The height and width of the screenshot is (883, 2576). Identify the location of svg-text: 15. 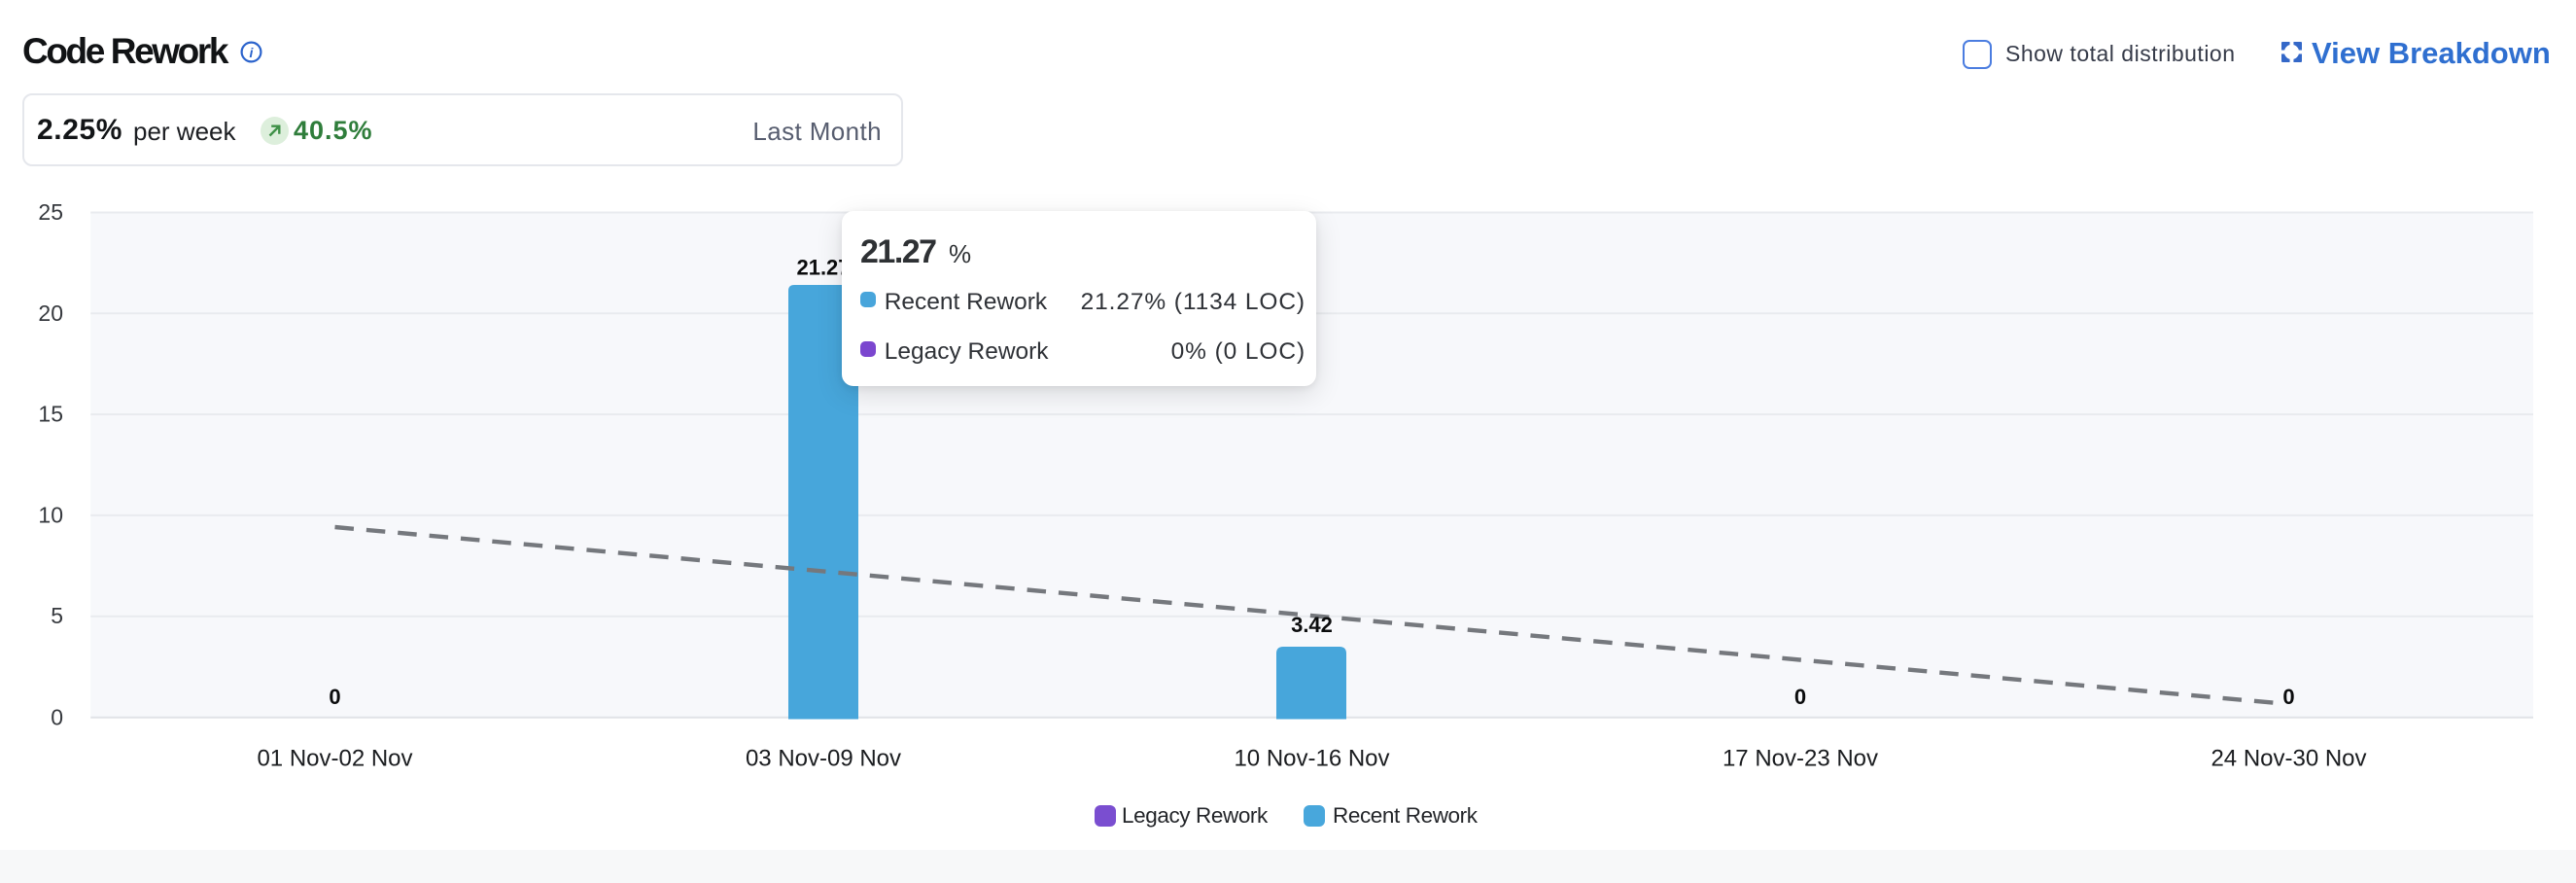
(50, 414).